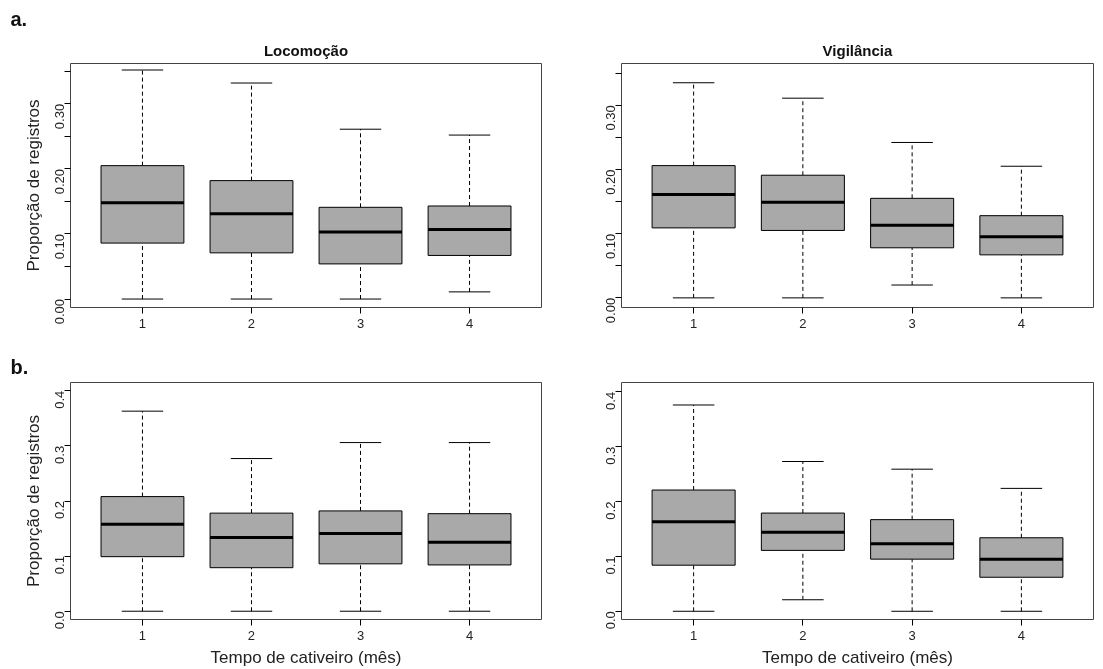  Describe the element at coordinates (306, 50) in the screenshot. I see `chart-title: Locomoção` at that location.